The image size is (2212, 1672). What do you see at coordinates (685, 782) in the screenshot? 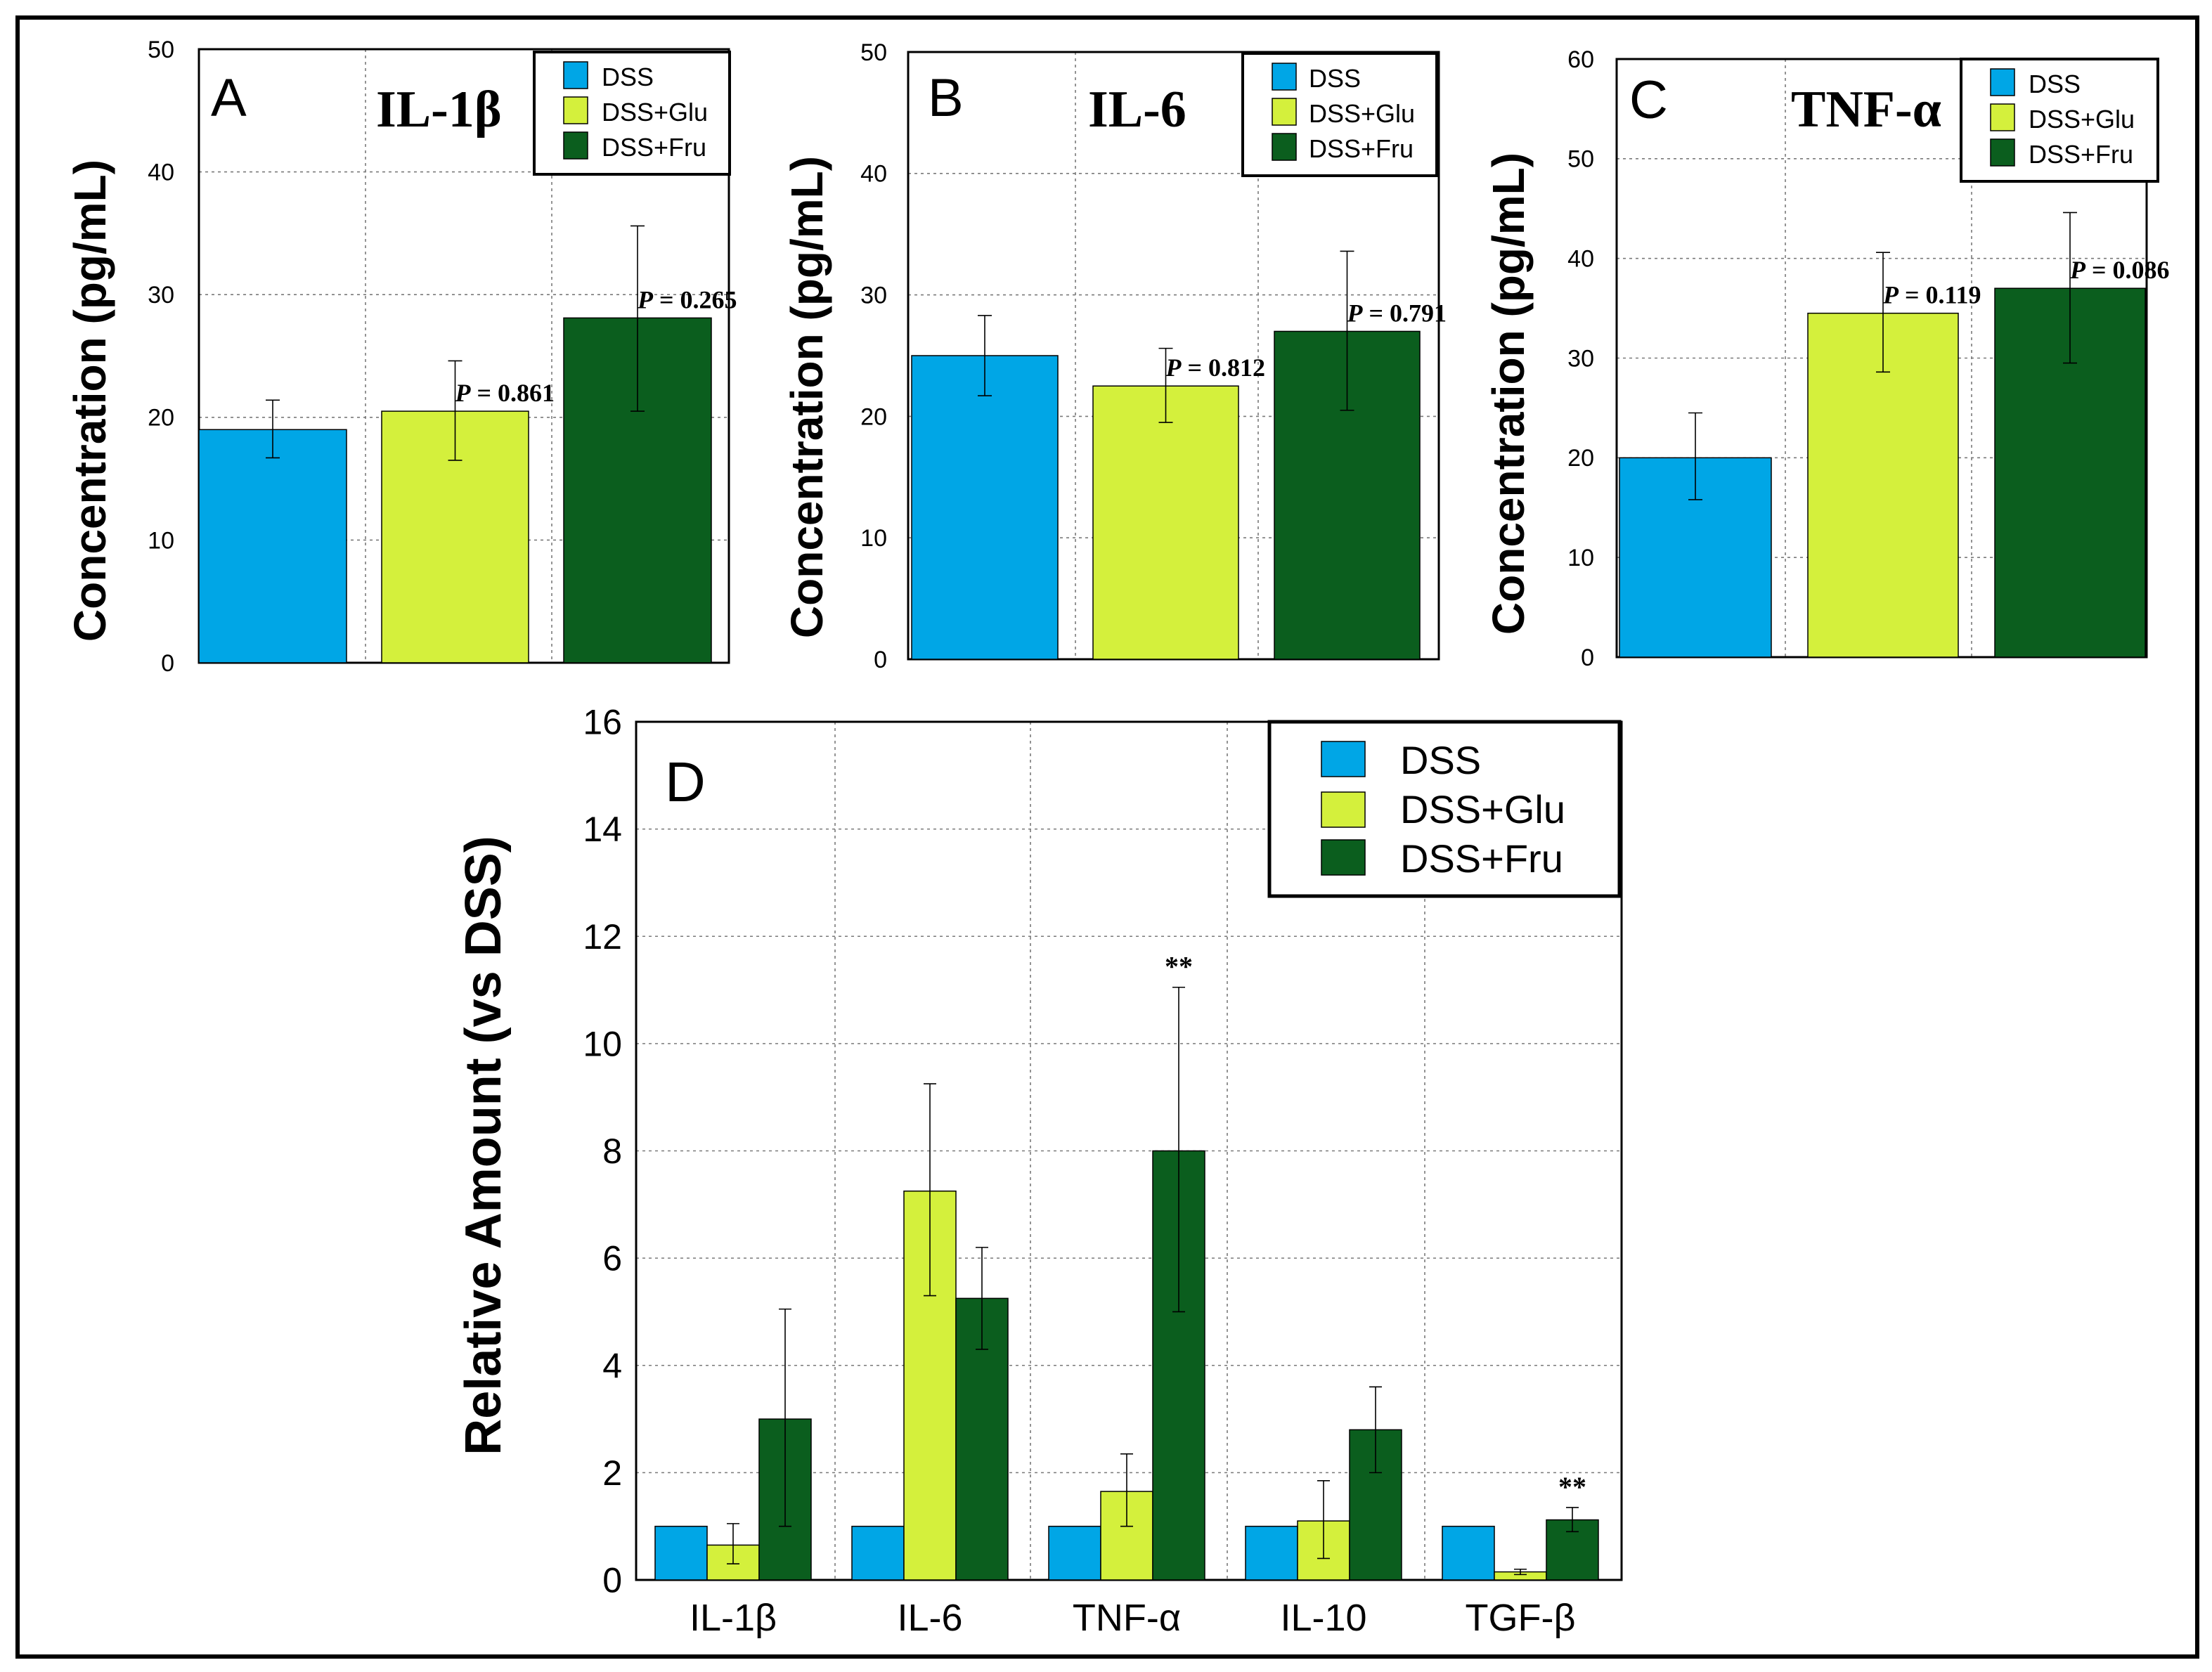
I see `panel-d-letter: D` at bounding box center [685, 782].